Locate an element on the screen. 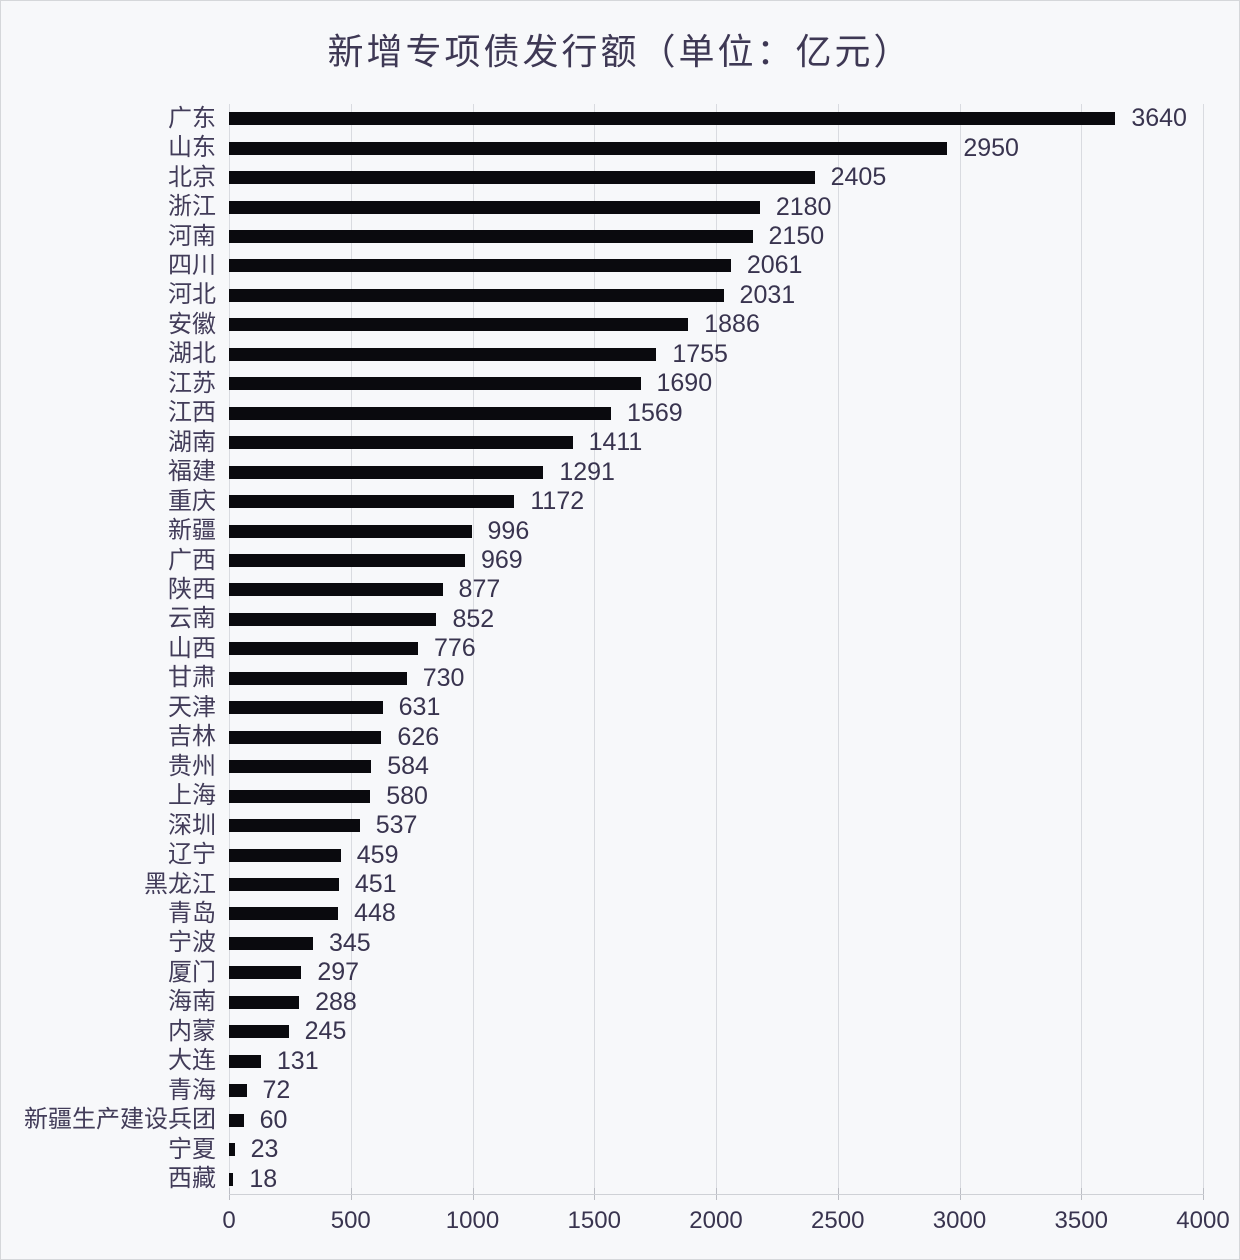  category-label: 上海 is located at coordinates (192, 796).